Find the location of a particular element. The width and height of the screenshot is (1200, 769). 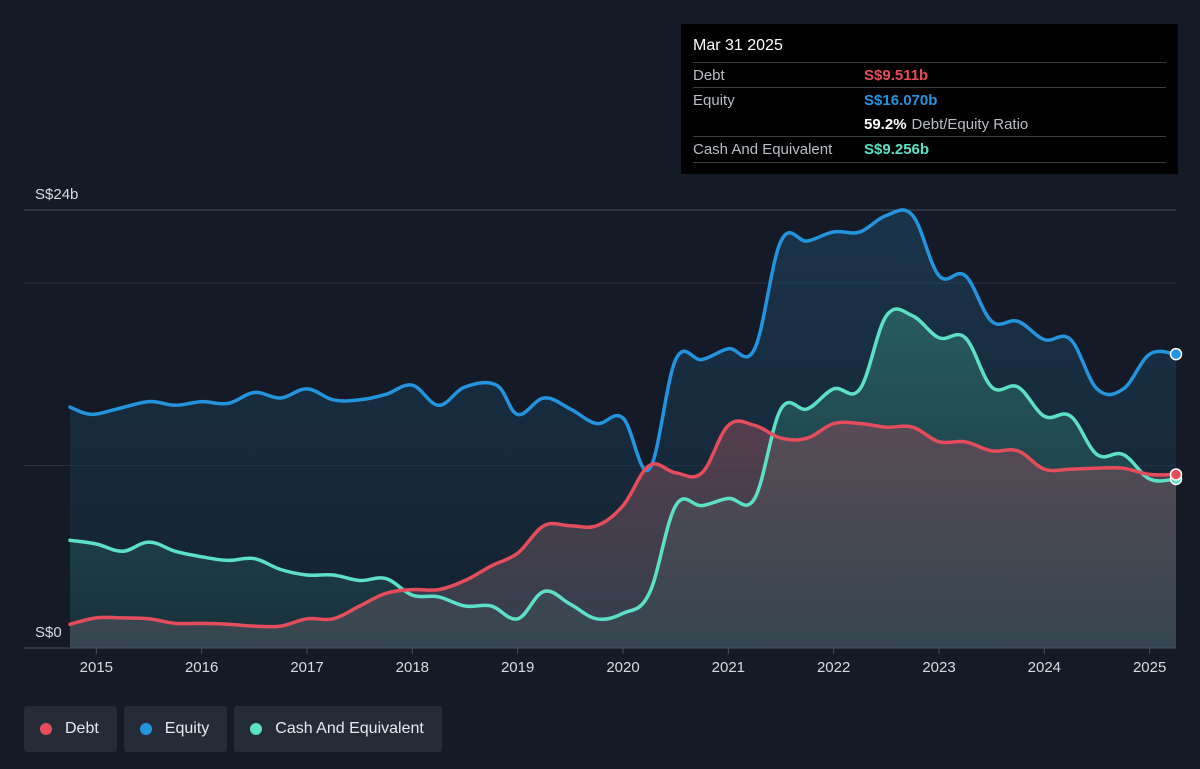

x-tick-label: 2018 is located at coordinates (412, 667).